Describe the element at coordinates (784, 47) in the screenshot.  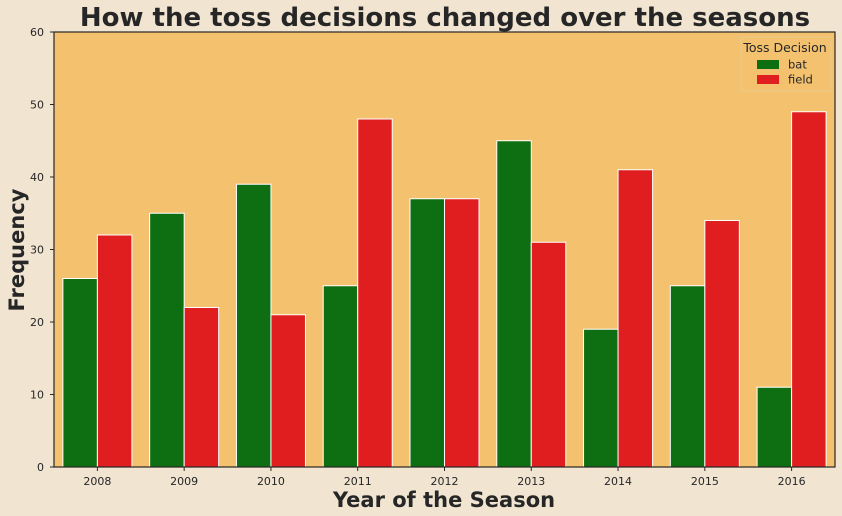
I see `legend-title: Toss Decision` at that location.